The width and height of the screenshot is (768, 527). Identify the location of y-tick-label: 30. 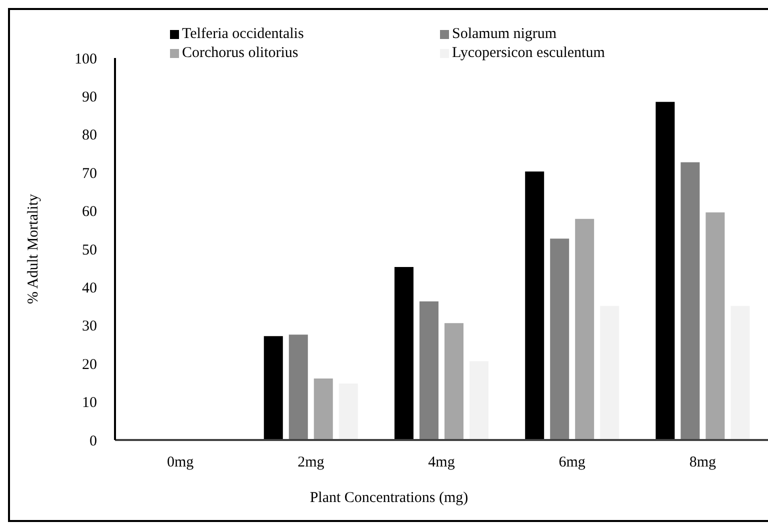
(89, 326).